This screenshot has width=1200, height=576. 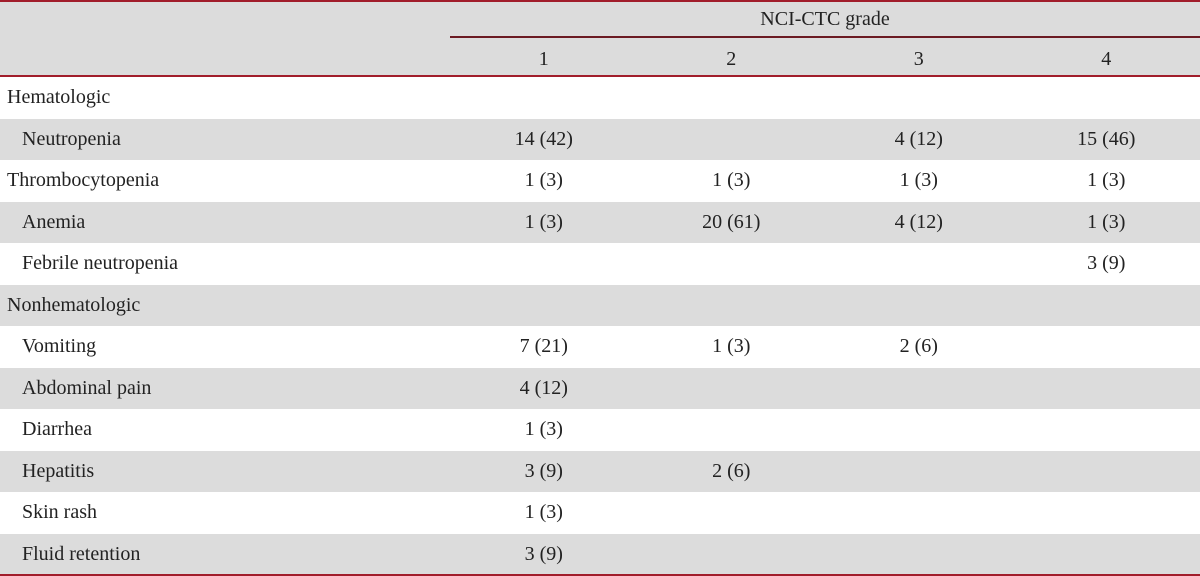 What do you see at coordinates (600, 222) in the screenshot?
I see `table-row: Anemia 1 (3) 20 (61) 4 (12) 1 (3)` at bounding box center [600, 222].